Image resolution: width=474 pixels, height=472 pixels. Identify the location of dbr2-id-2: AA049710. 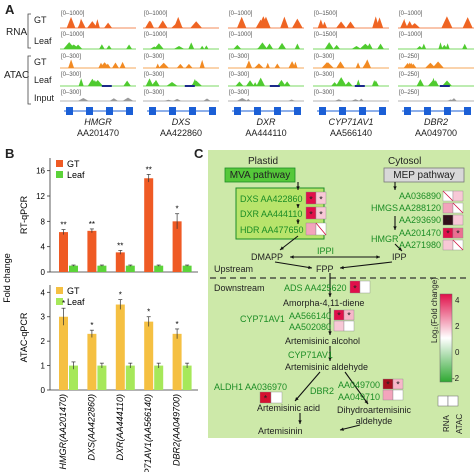
(359, 397).